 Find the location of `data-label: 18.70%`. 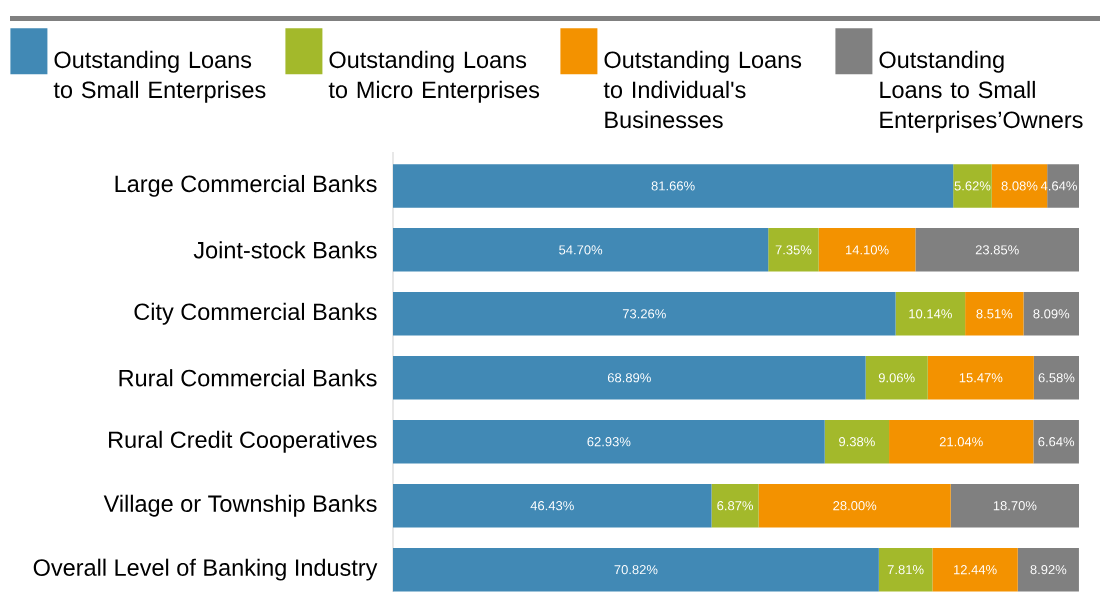

data-label: 18.70% is located at coordinates (1015, 506).